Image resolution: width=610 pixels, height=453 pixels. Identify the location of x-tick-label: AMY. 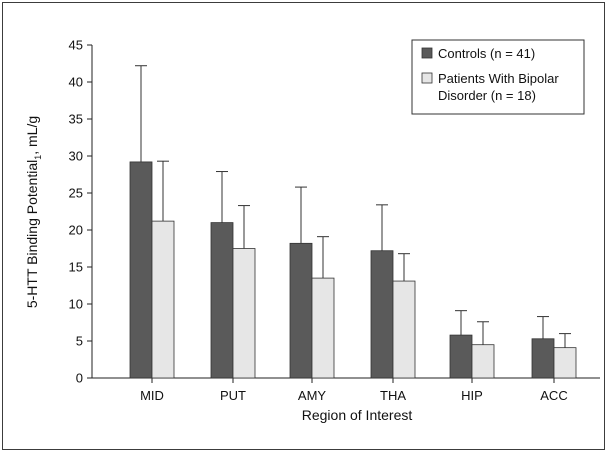
(312, 395).